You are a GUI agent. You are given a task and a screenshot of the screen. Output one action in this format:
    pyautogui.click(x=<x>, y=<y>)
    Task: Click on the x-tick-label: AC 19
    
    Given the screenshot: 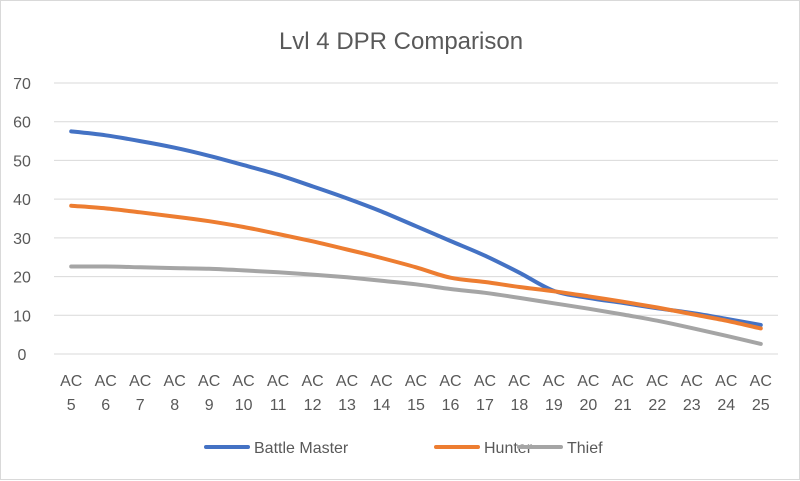 What is the action you would take?
    pyautogui.click(x=554, y=393)
    